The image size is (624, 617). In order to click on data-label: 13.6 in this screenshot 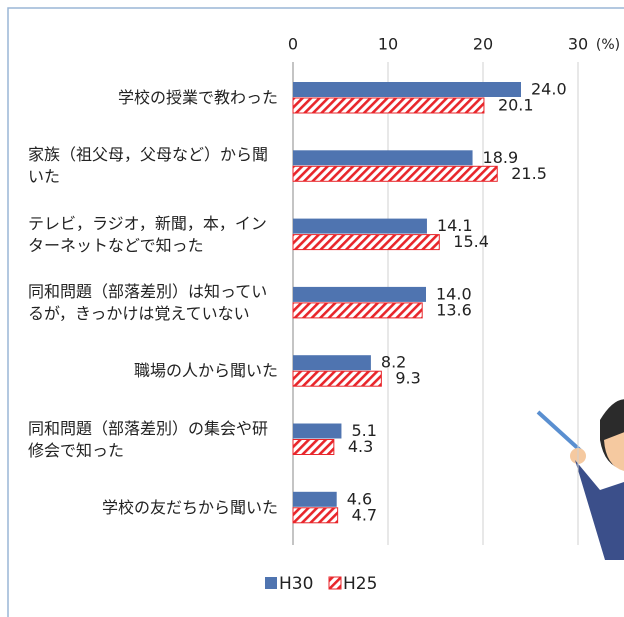, I will do `click(454, 309)`.